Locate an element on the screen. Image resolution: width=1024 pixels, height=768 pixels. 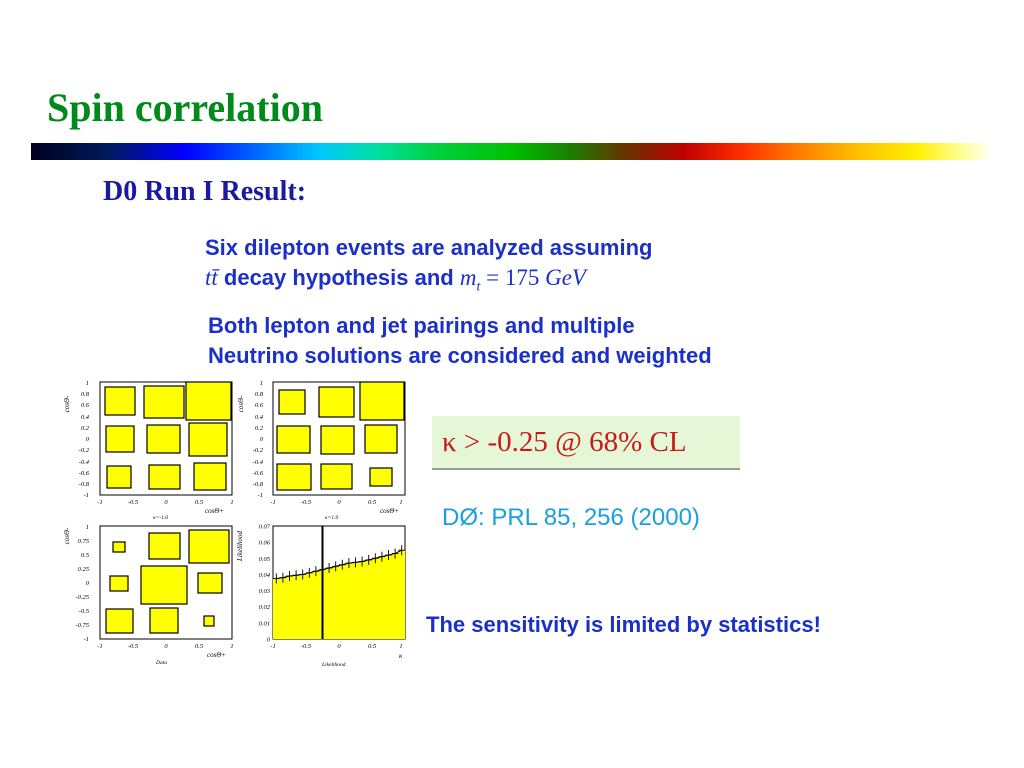
x-tick-labels: -1 -0.5 0 0.5 1 is located at coordinates (165, 646).